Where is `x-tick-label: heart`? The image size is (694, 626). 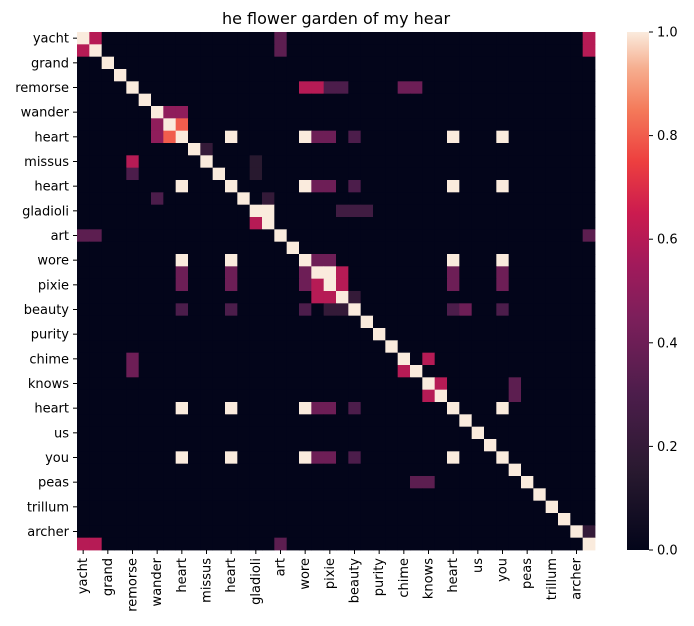
x-tick-label: heart is located at coordinates (182, 575).